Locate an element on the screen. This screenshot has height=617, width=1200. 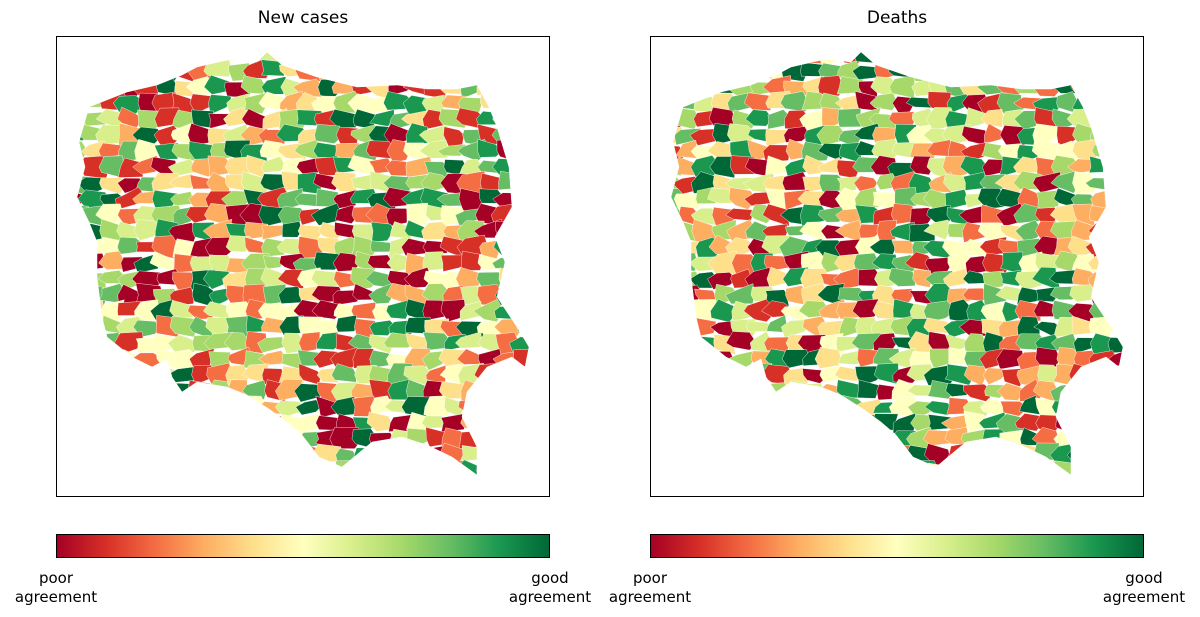
colorbar-high-label: good agreement is located at coordinates (550, 587).